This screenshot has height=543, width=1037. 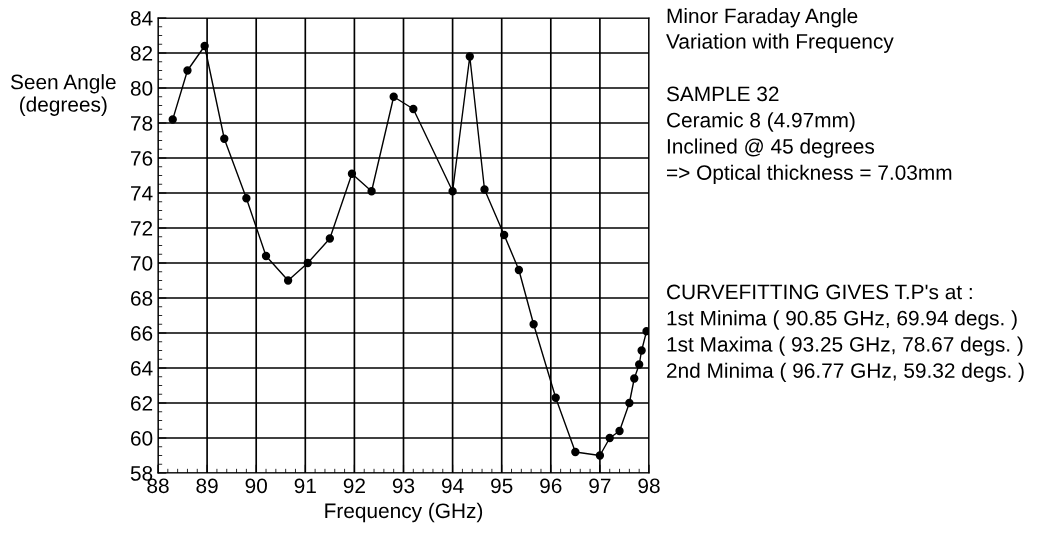 What do you see at coordinates (142, 228) in the screenshot?
I see `y-tick-label: 72` at bounding box center [142, 228].